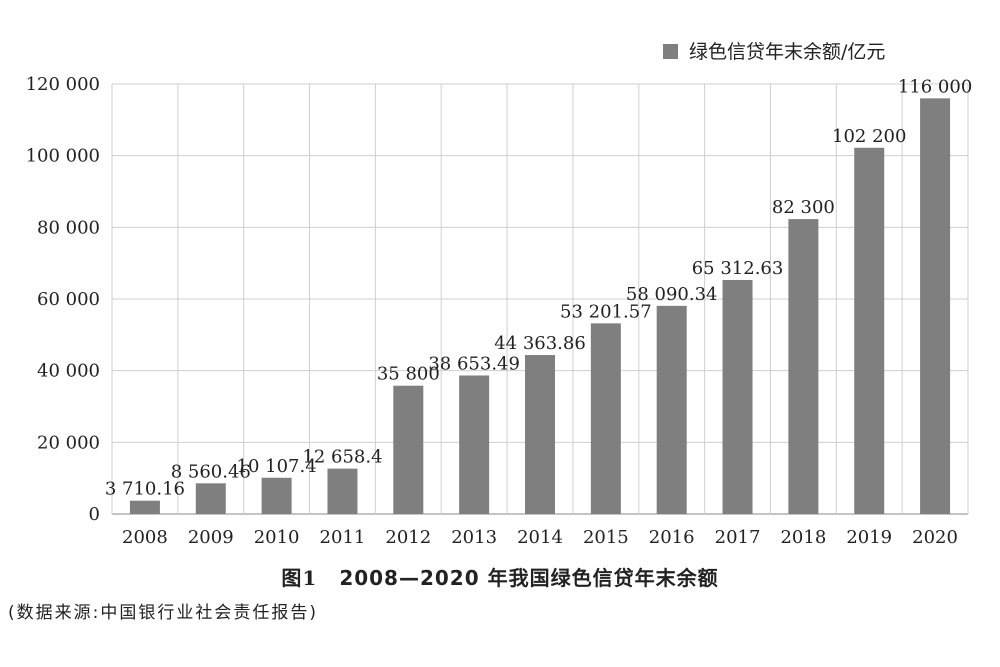  I want to click on data-label-2013: 38 653.49, so click(474, 363).